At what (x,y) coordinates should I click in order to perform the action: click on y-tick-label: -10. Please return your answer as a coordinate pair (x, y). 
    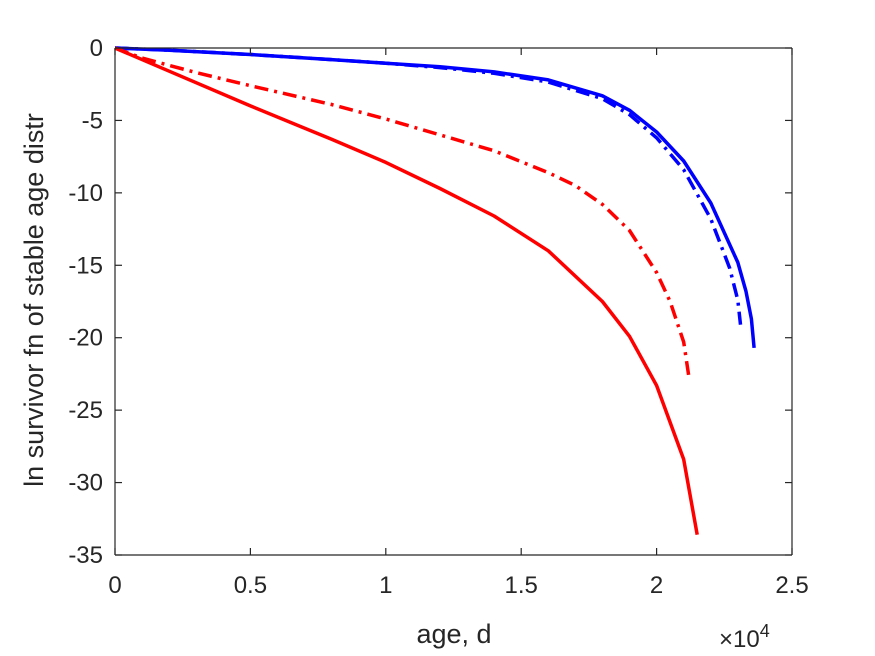
    Looking at the image, I should click on (85, 193).